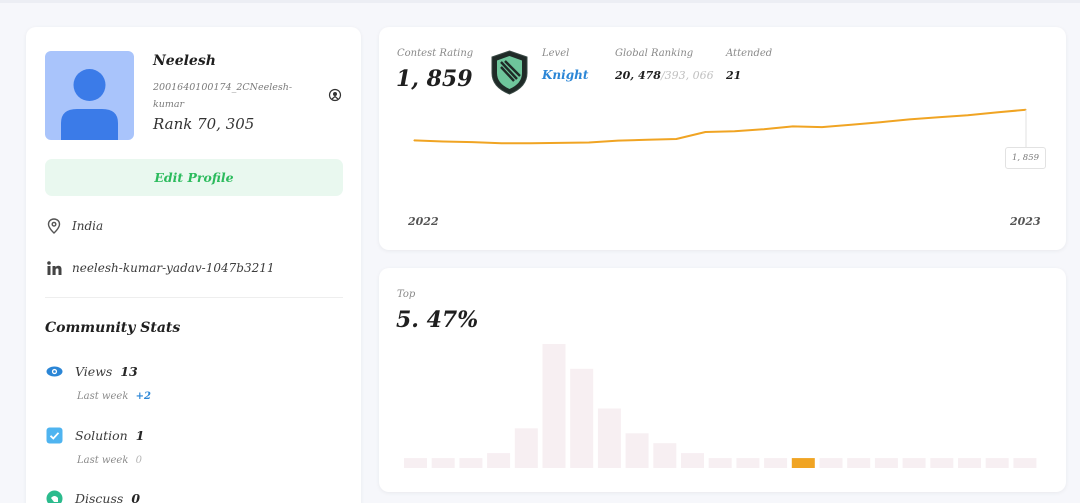  I want to click on location-row: India, so click(74, 226).